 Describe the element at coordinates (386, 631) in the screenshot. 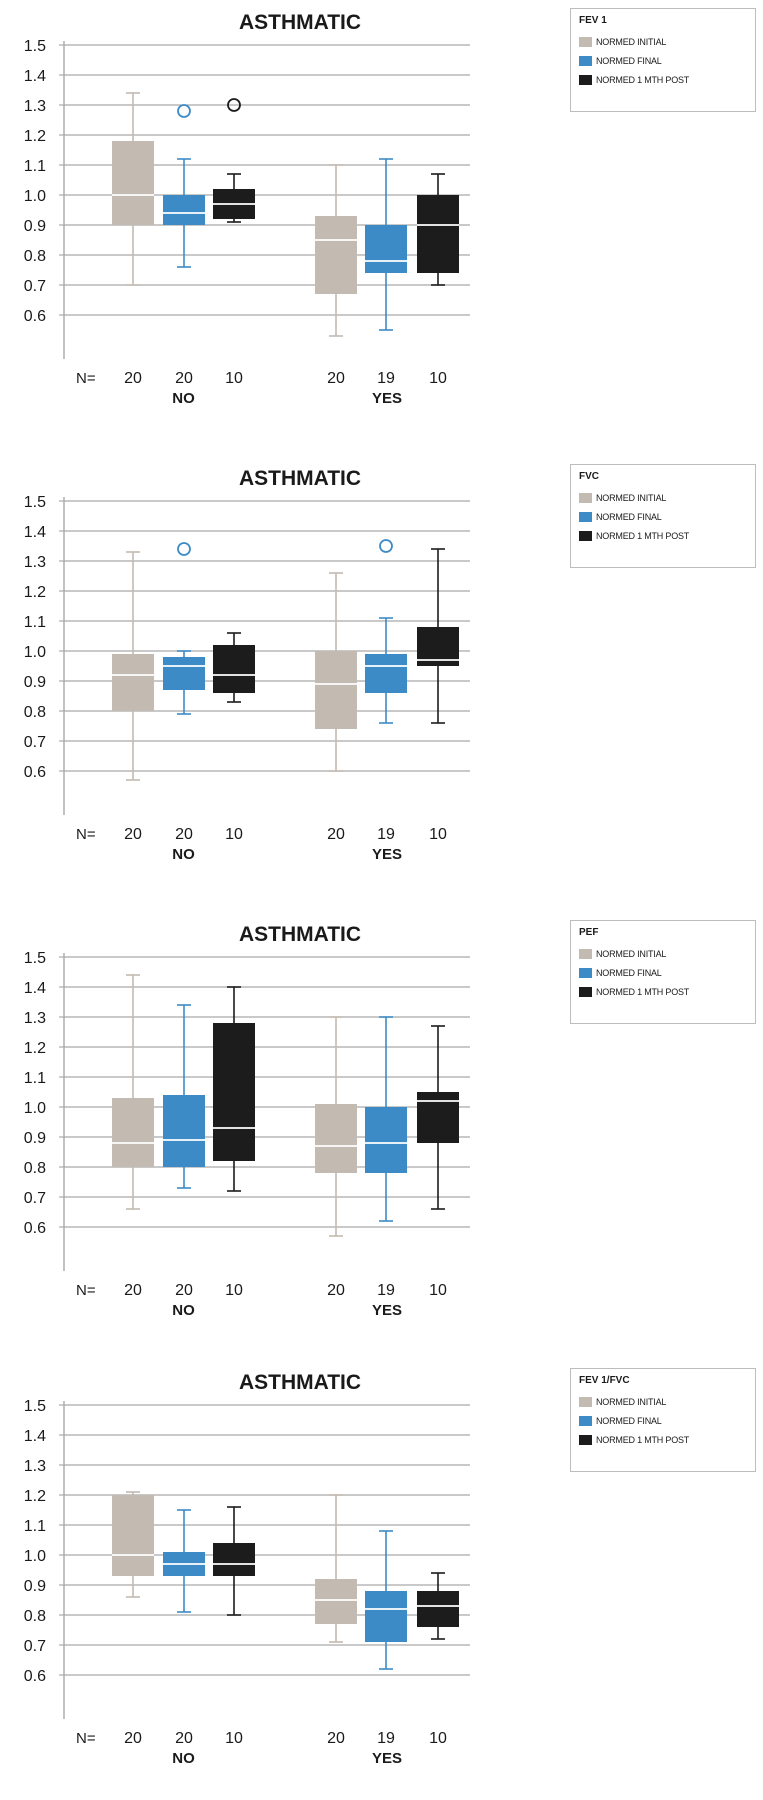

I see `box-final-yes` at that location.